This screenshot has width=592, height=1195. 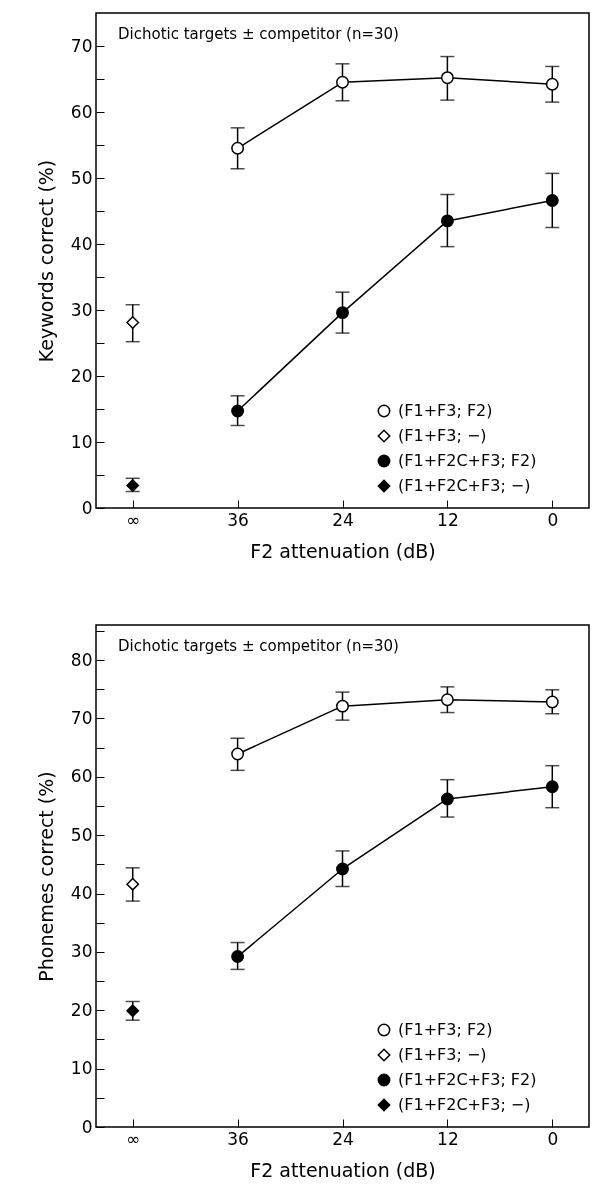 What do you see at coordinates (45, 876) in the screenshot?
I see `y-axis-title: Phonemes correct (%)` at bounding box center [45, 876].